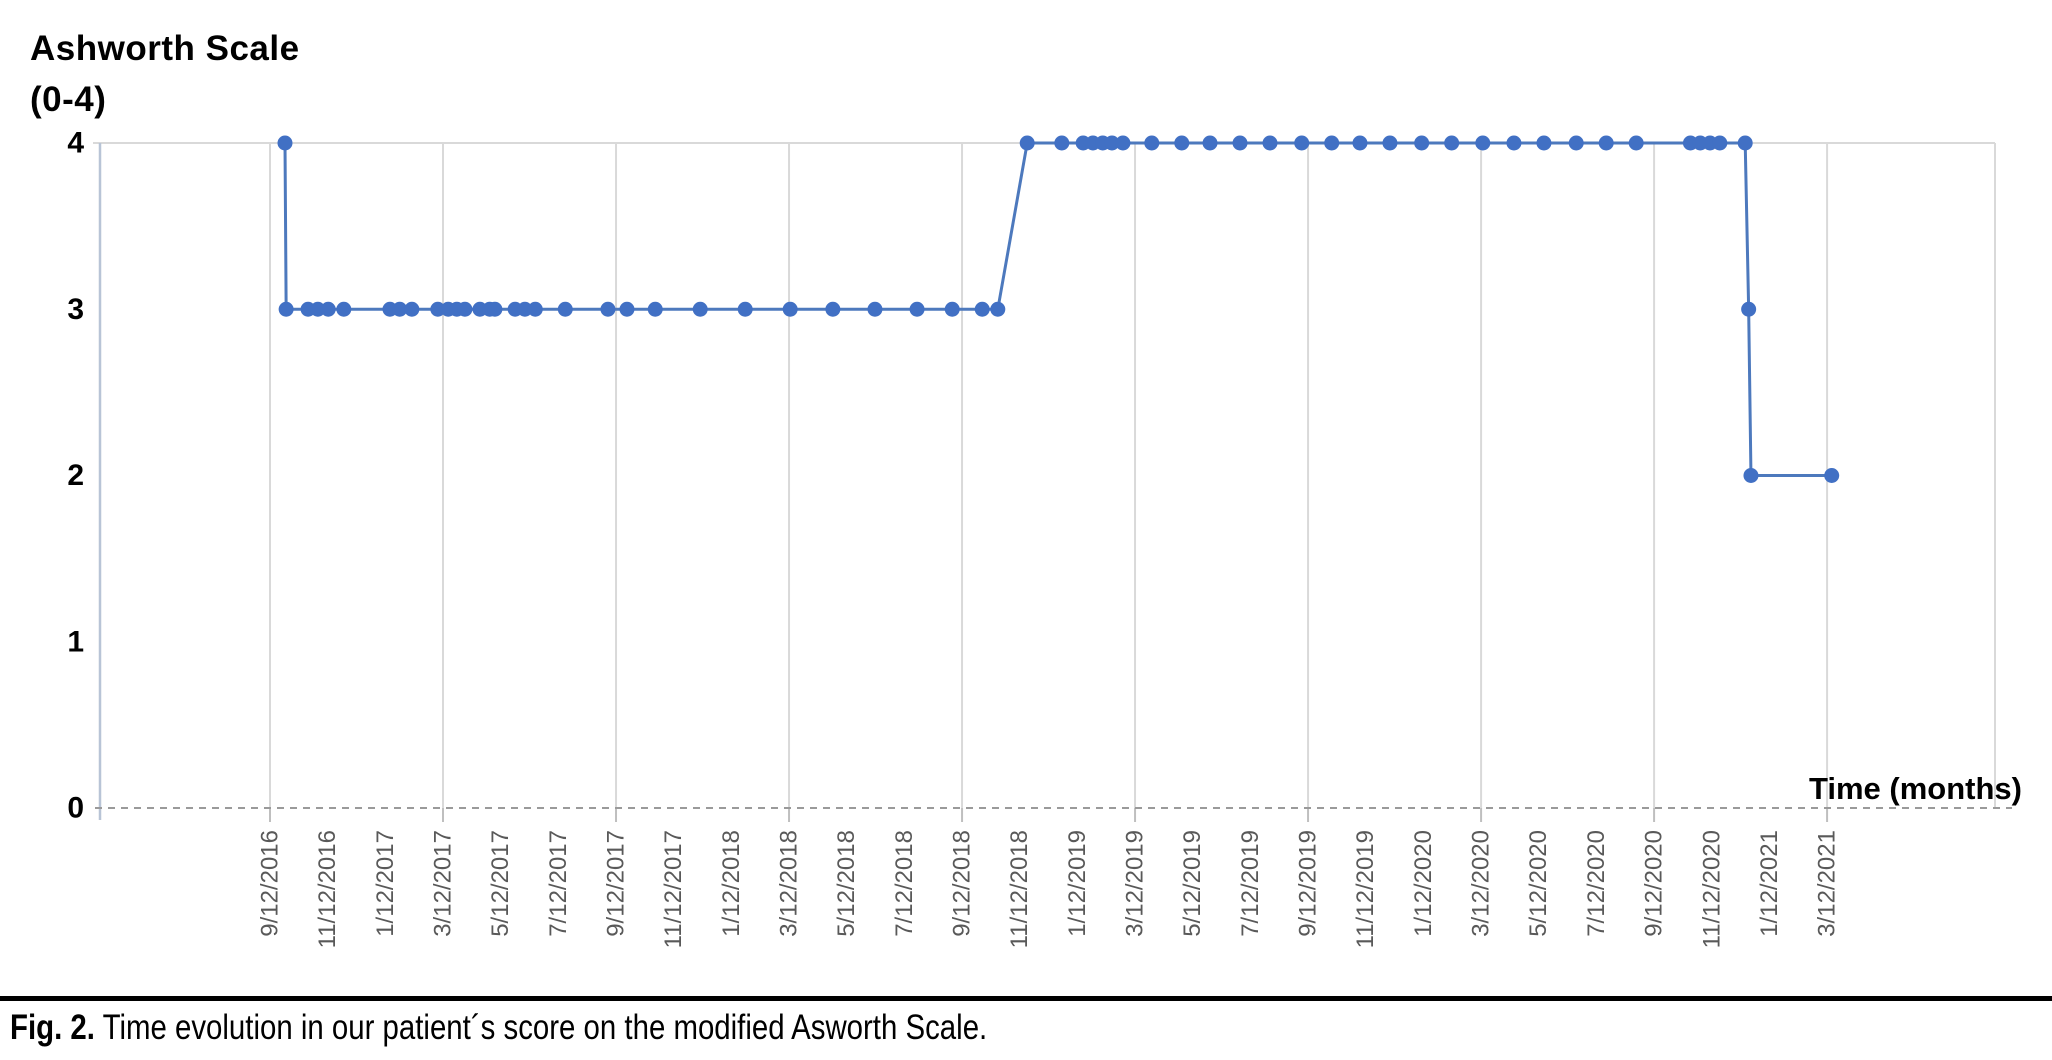 The width and height of the screenshot is (2052, 1060). Describe the element at coordinates (327, 889) in the screenshot. I see `x-tick-label: 11/12/2016` at that location.